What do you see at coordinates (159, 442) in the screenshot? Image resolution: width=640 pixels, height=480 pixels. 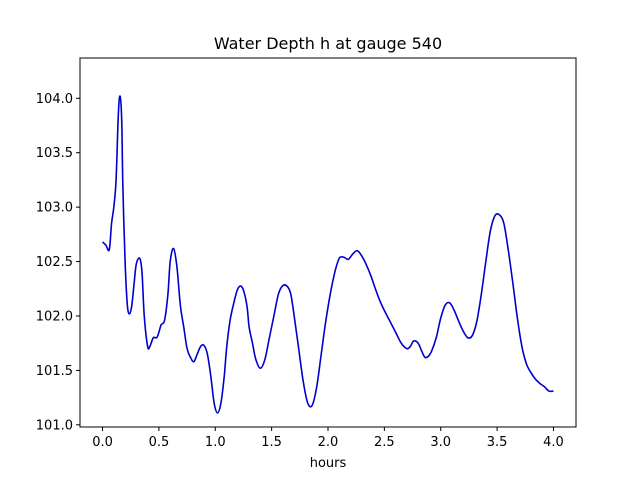 I see `x-tick-label: 0.5` at bounding box center [159, 442].